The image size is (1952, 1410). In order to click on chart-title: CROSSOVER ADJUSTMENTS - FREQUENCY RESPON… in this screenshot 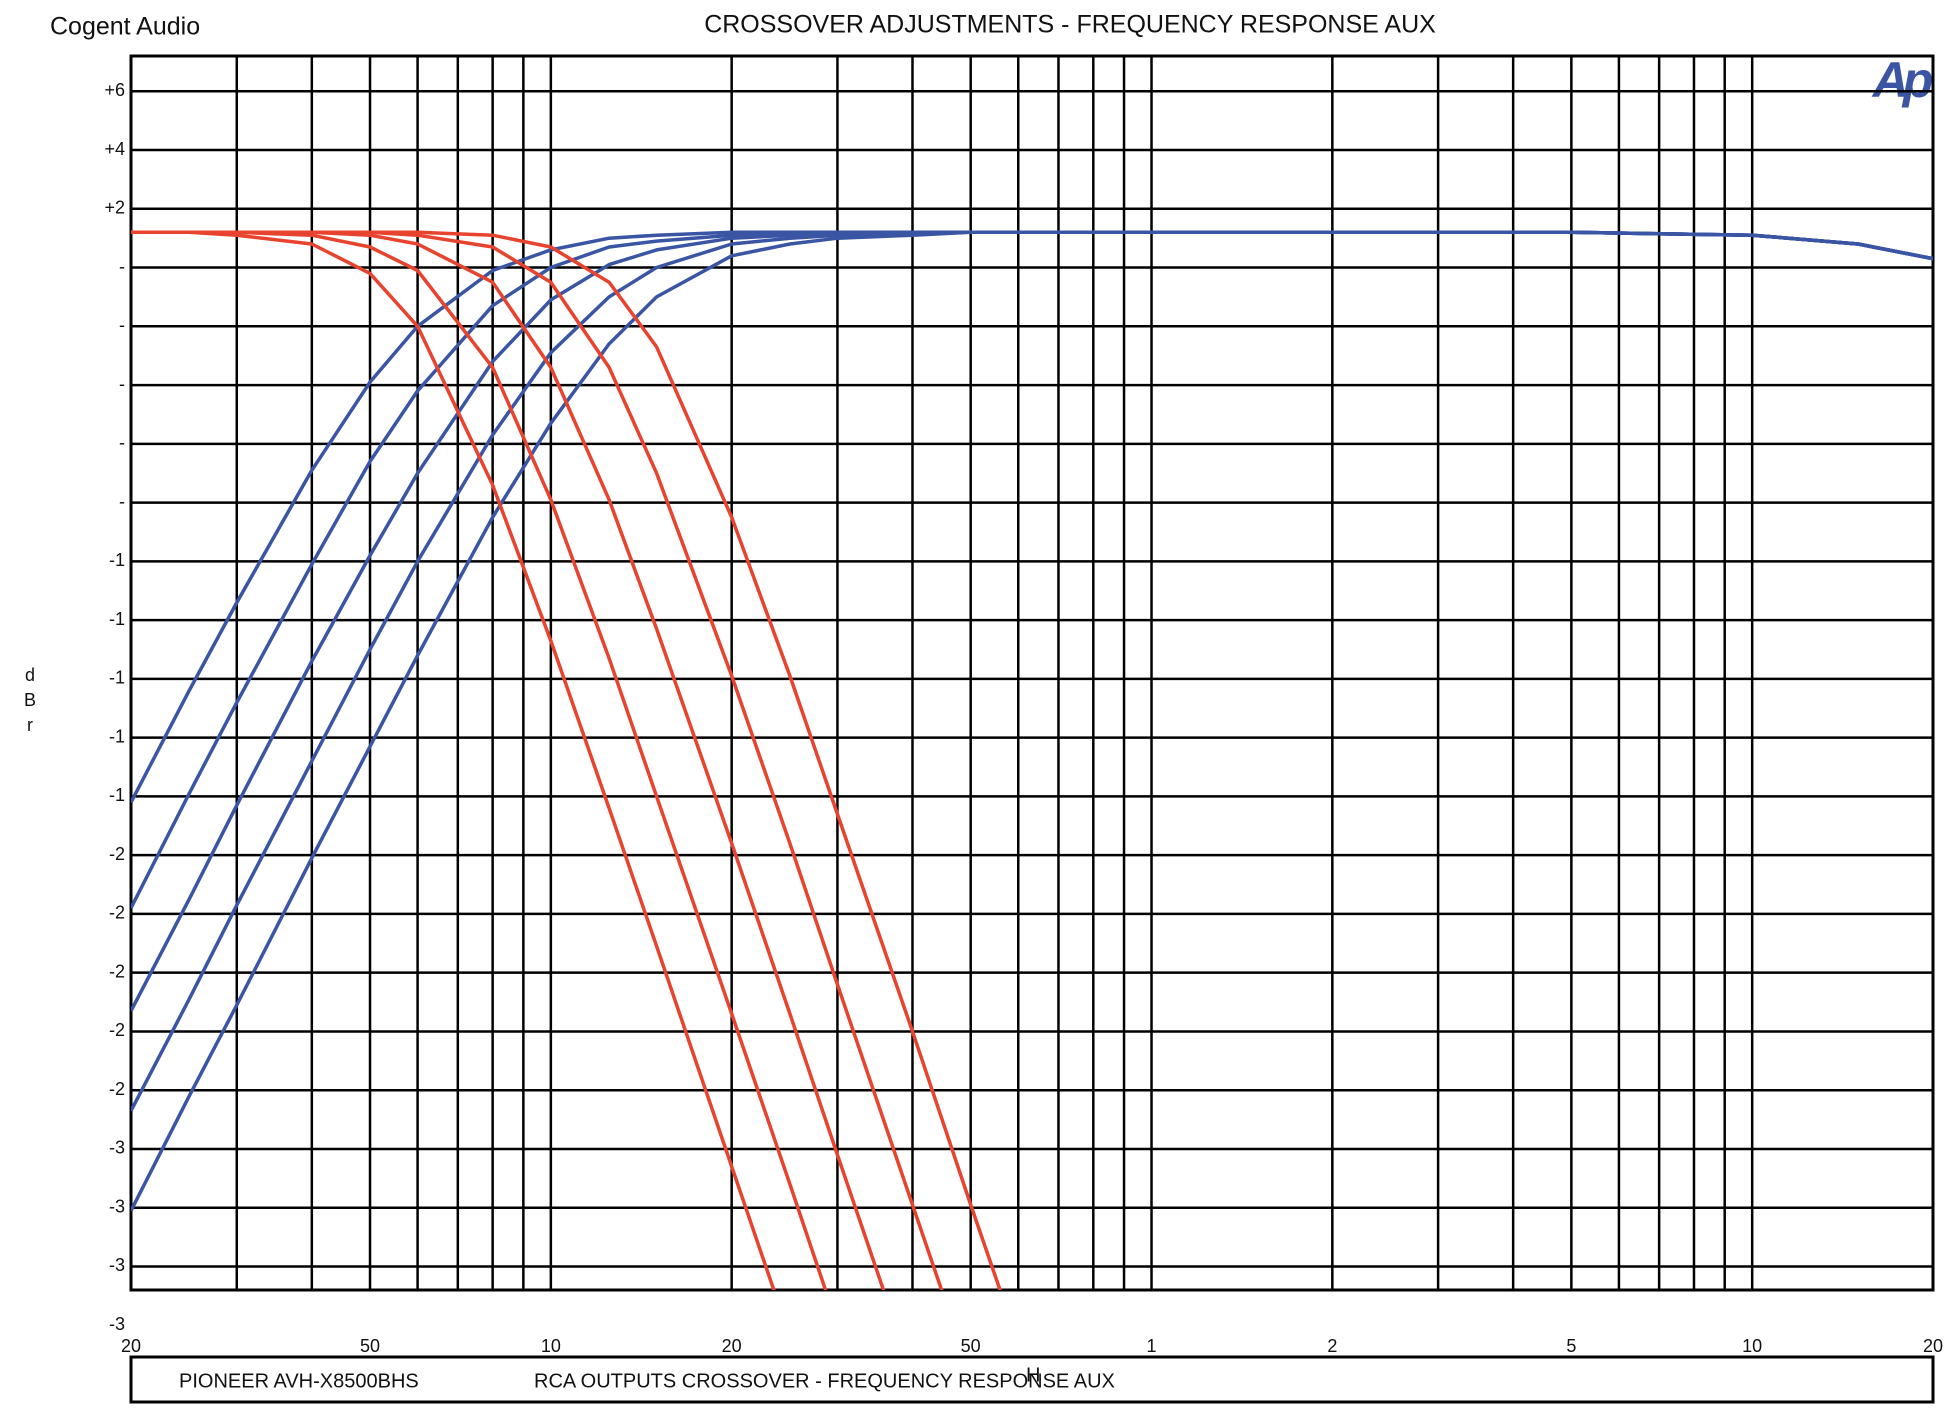, I will do `click(1070, 25)`.